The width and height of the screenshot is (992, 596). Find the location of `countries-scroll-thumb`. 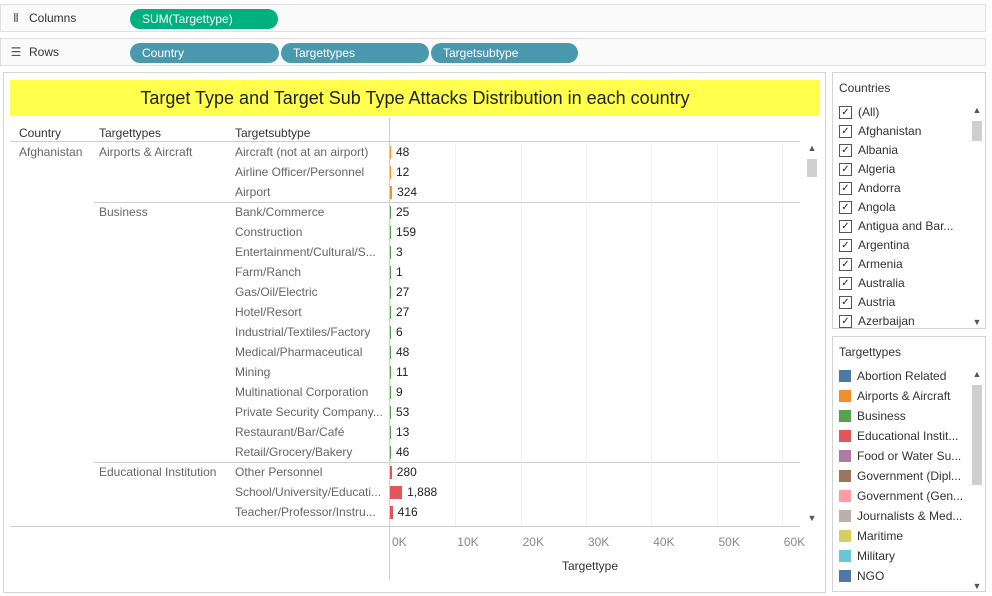

countries-scroll-thumb is located at coordinates (977, 131).